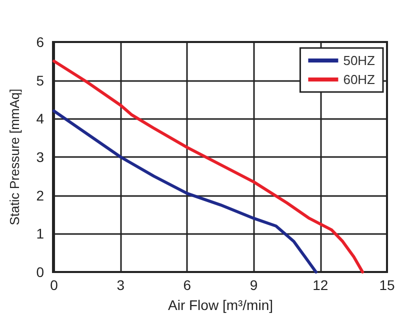  I want to click on legend-label: 50HZ, so click(359, 60).